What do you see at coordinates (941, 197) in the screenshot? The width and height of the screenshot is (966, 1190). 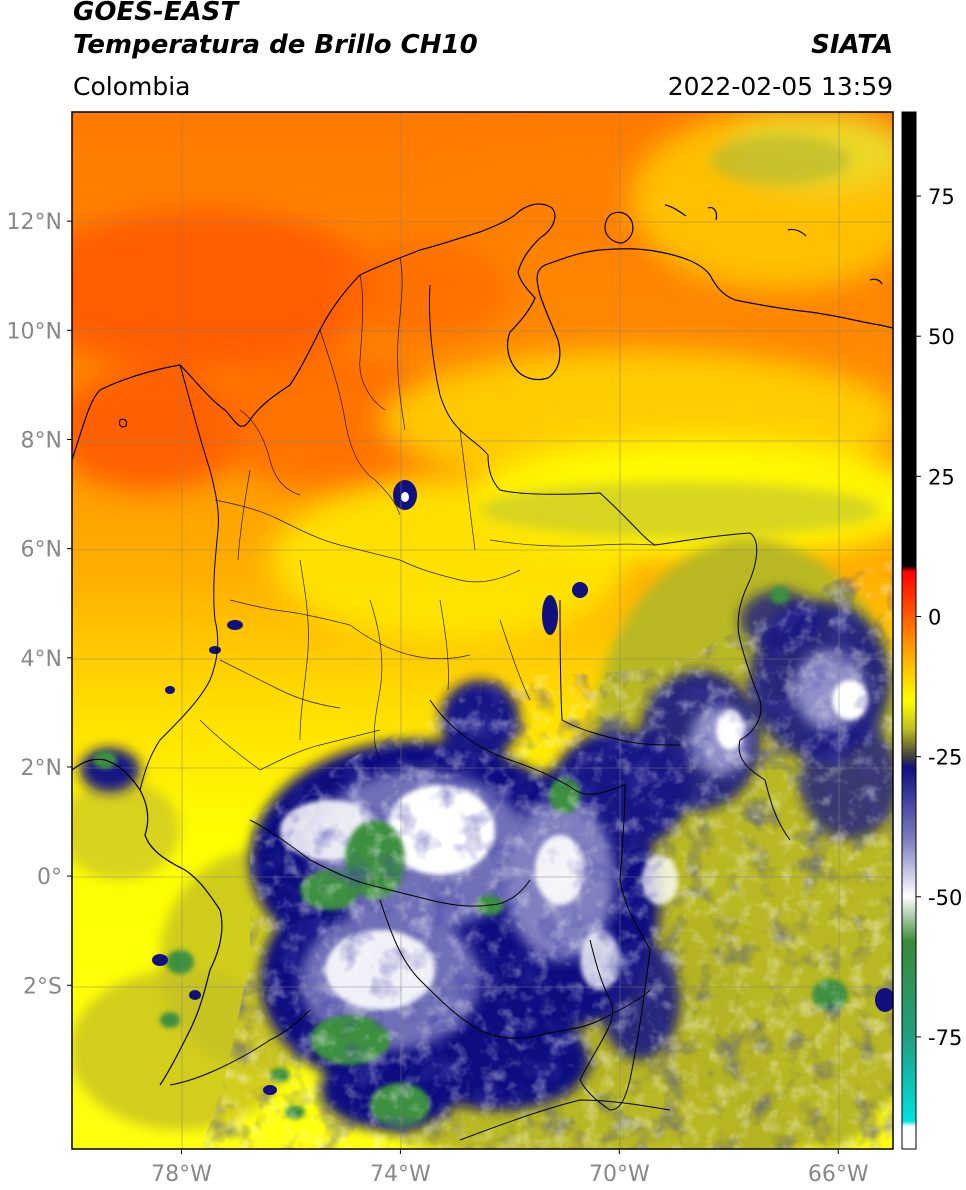 I see `colorbar-tick-label: 75` at bounding box center [941, 197].